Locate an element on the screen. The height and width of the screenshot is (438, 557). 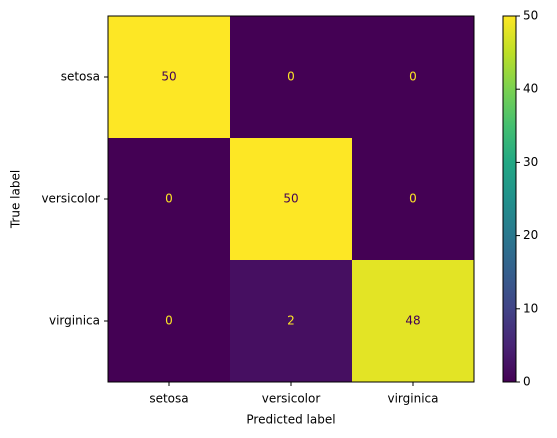
x-tick-label: setosa is located at coordinates (168, 399).